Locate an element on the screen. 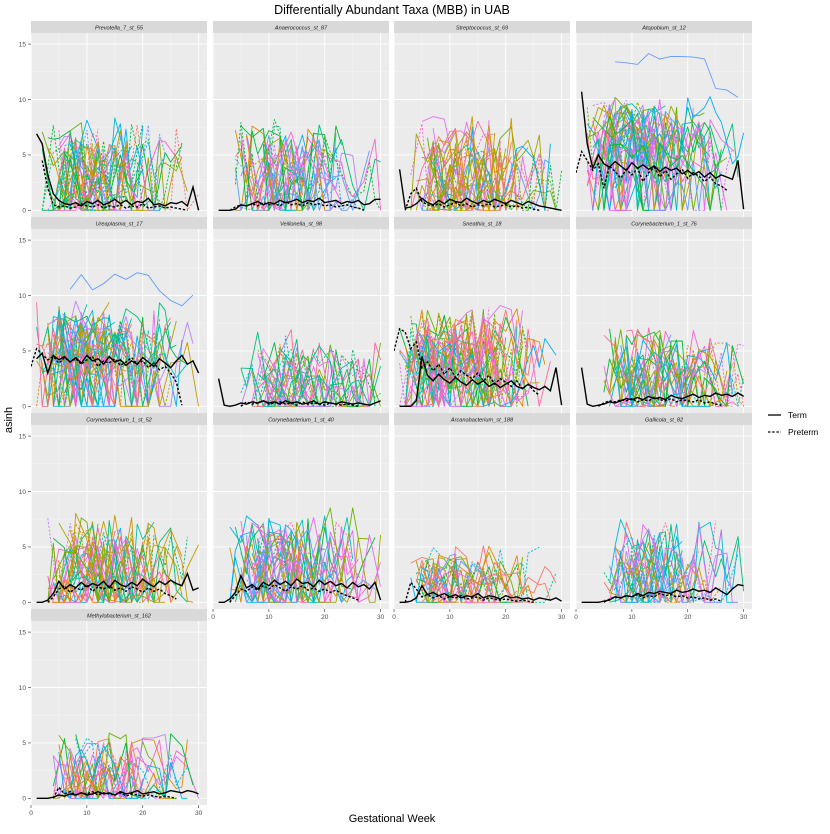 Image resolution: width=830 pixels, height=834 pixels. facet-strip-label: Sneathia_st_18 is located at coordinates (483, 225).